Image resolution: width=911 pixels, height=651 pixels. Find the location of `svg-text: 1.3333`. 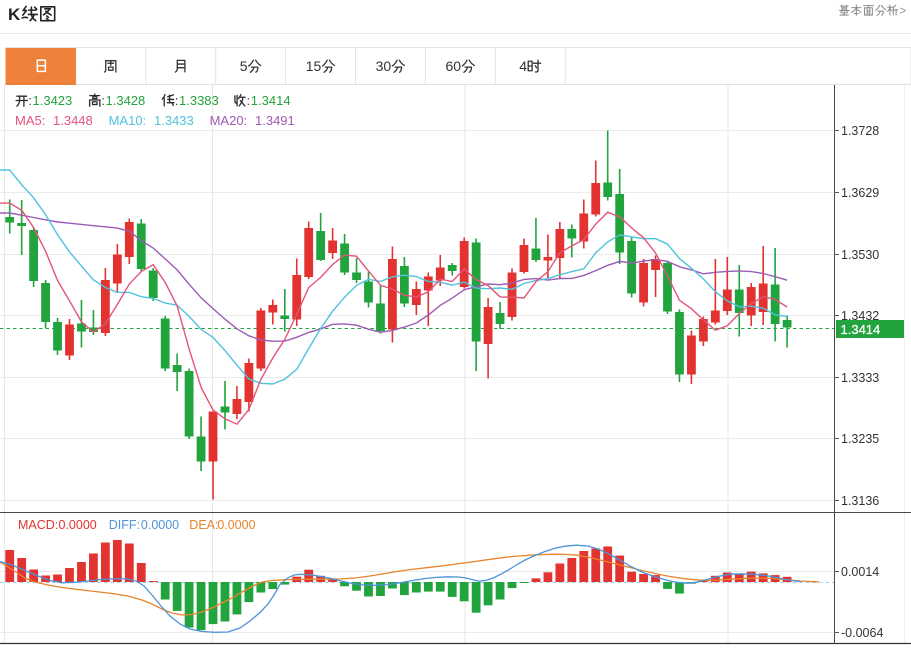

svg-text: 1.3333 is located at coordinates (860, 378).